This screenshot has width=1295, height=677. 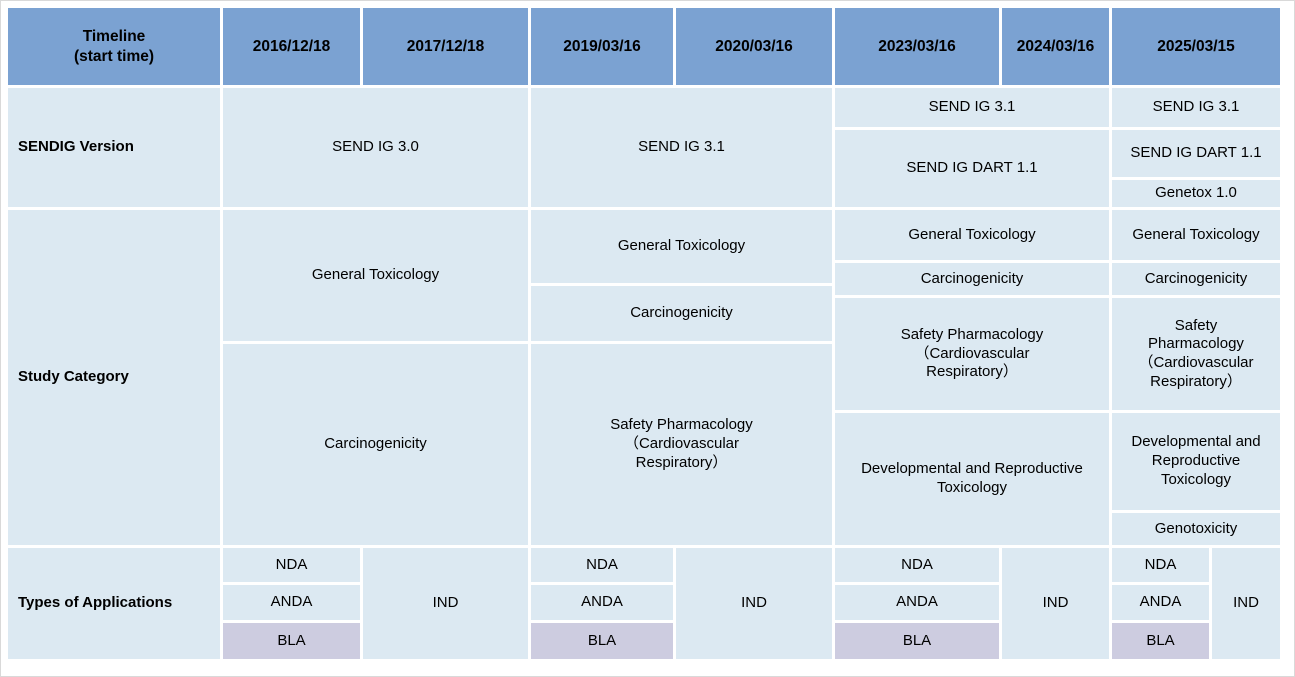 What do you see at coordinates (681, 147) in the screenshot?
I see `version-cell-2019-2020: SEND IG 3.1` at bounding box center [681, 147].